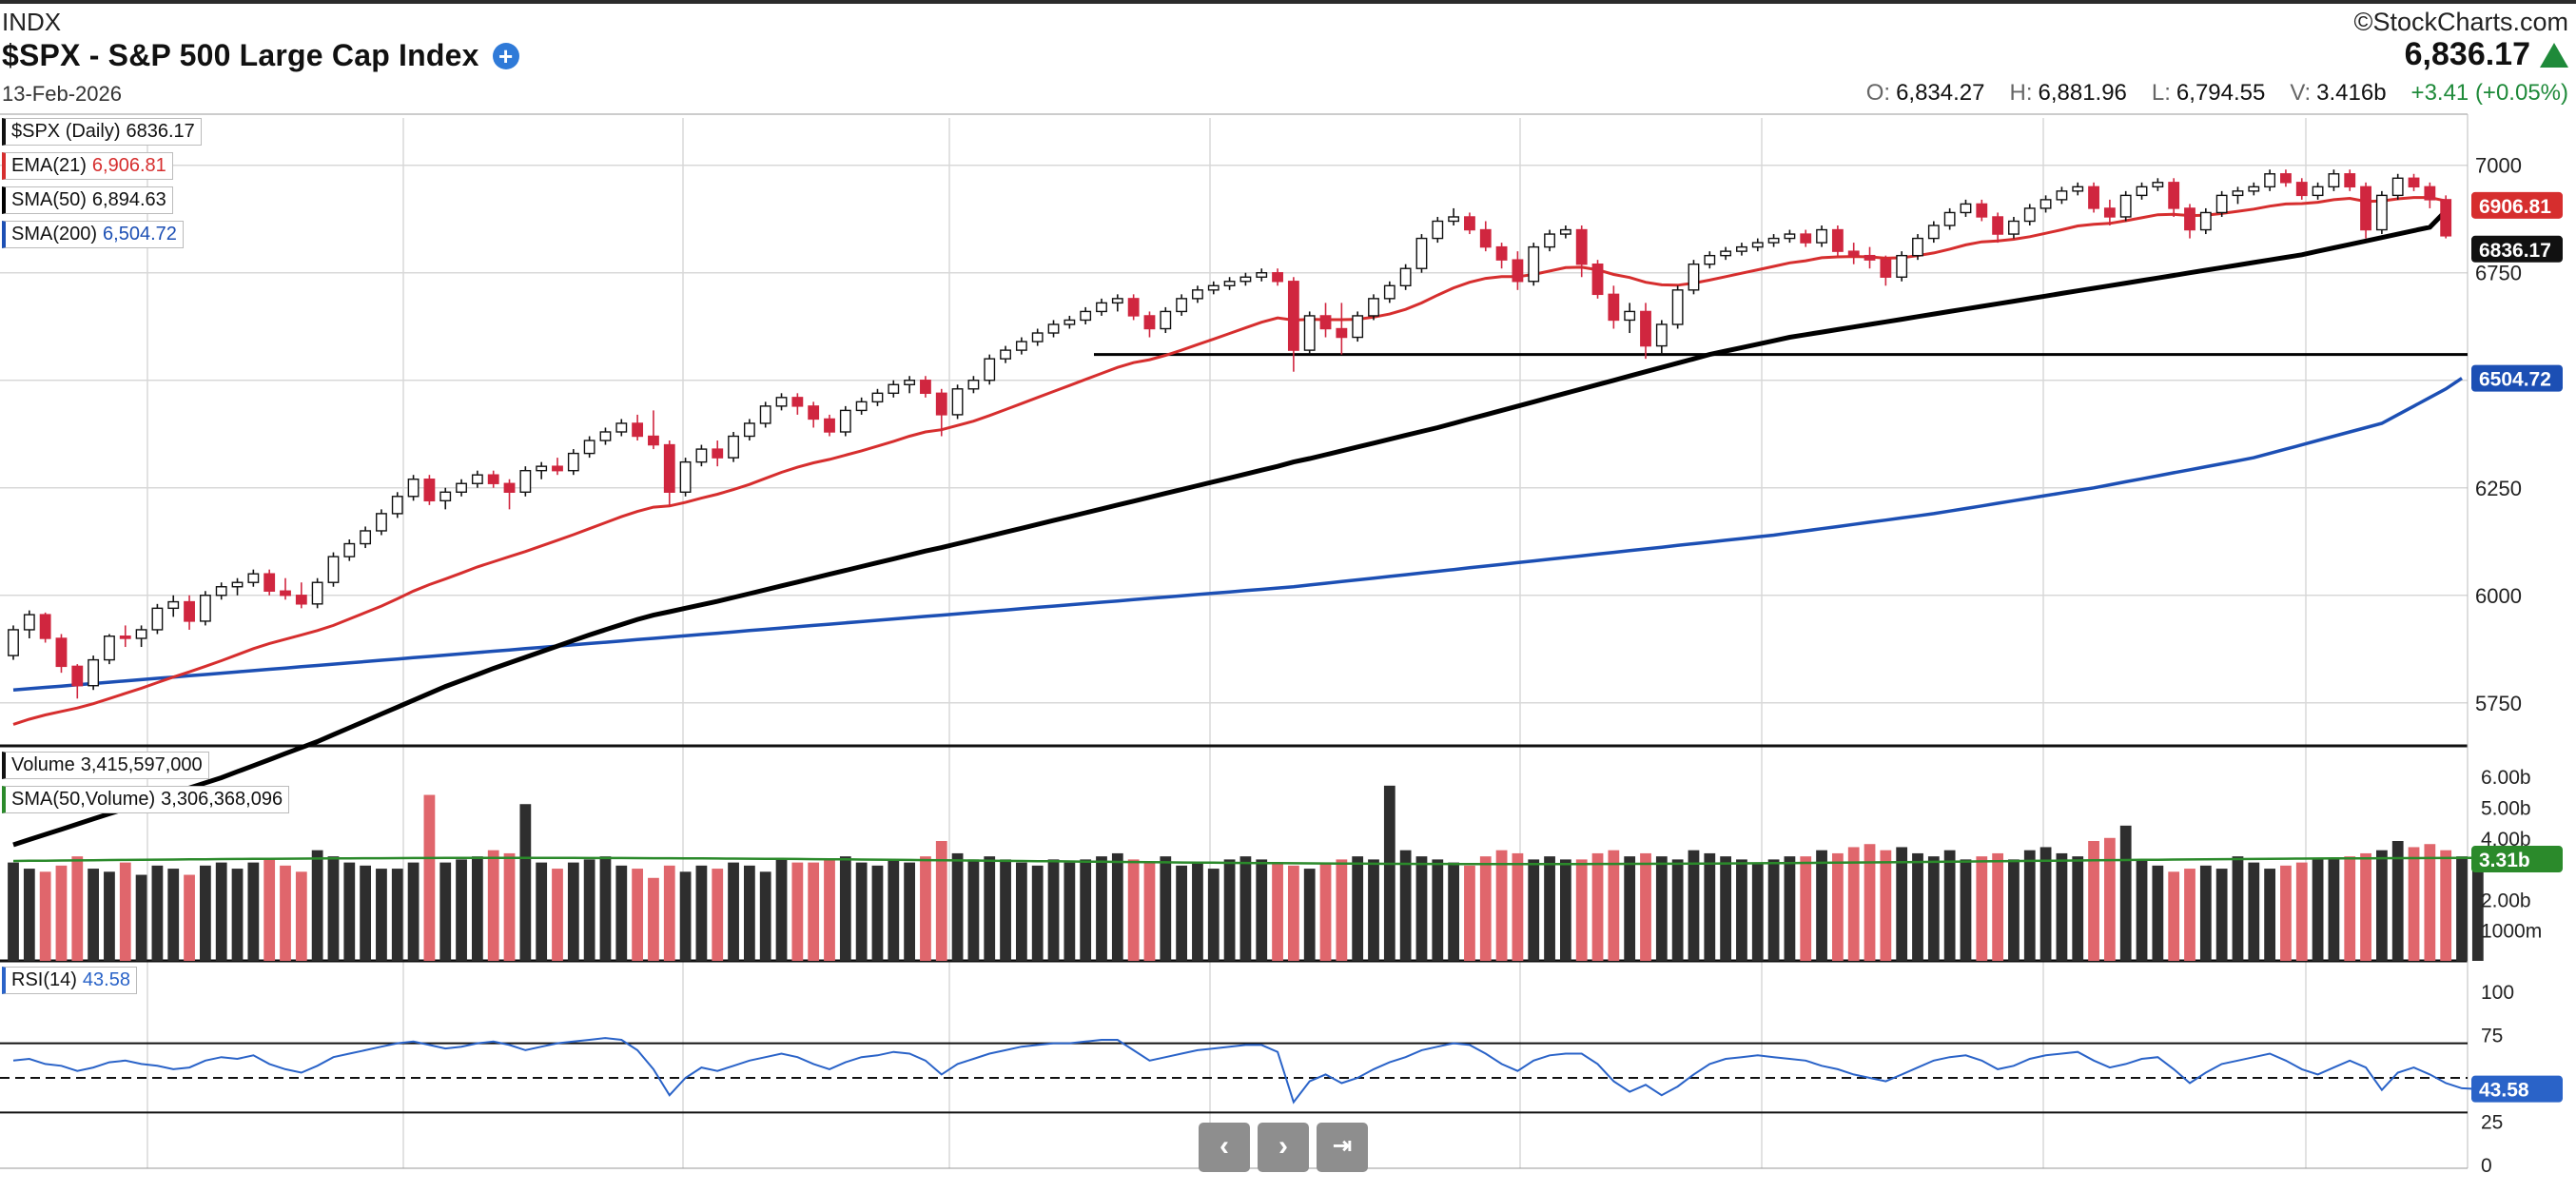 The height and width of the screenshot is (1193, 2576). I want to click on brand: ©StockCharts.com, so click(2461, 22).